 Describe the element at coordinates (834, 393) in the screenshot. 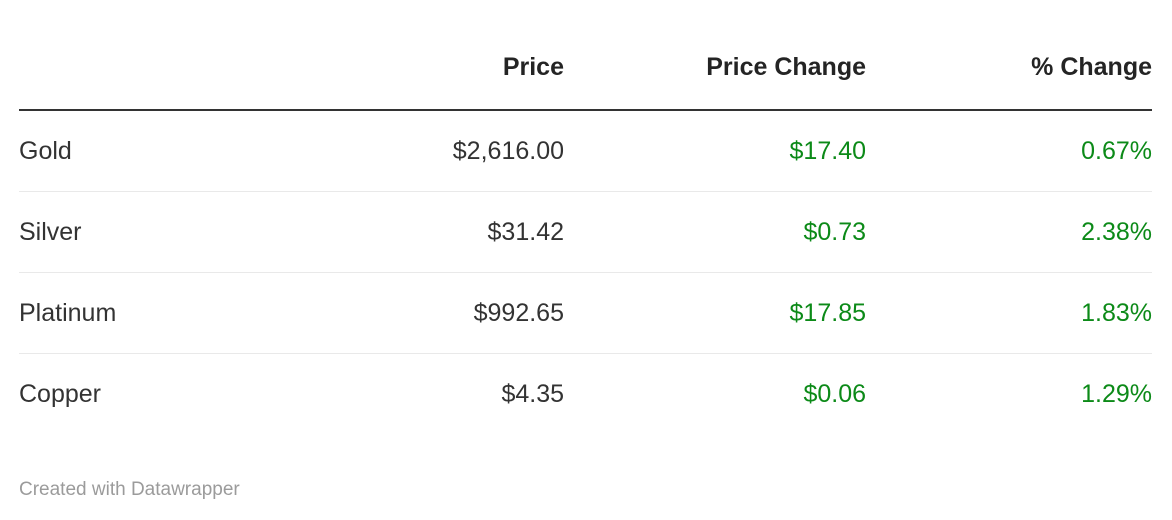

I see `price-change-cell: $0.06` at that location.